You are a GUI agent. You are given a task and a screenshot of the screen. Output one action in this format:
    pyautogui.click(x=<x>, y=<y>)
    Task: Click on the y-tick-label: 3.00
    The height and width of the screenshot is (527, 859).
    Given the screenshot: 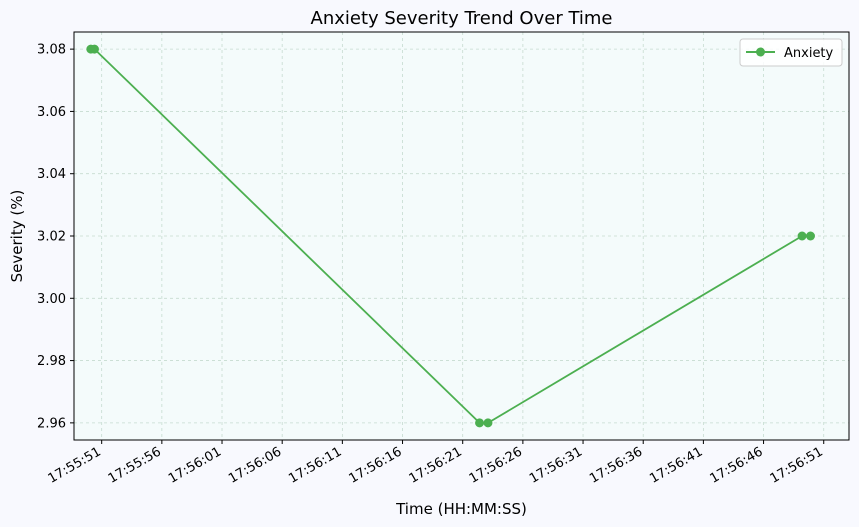 What is the action you would take?
    pyautogui.click(x=51, y=299)
    